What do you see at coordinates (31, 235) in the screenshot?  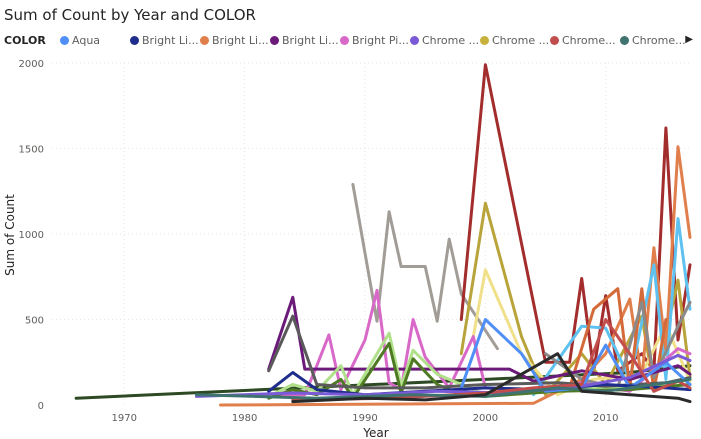 I see `y-tick-label: 1000` at bounding box center [31, 235].